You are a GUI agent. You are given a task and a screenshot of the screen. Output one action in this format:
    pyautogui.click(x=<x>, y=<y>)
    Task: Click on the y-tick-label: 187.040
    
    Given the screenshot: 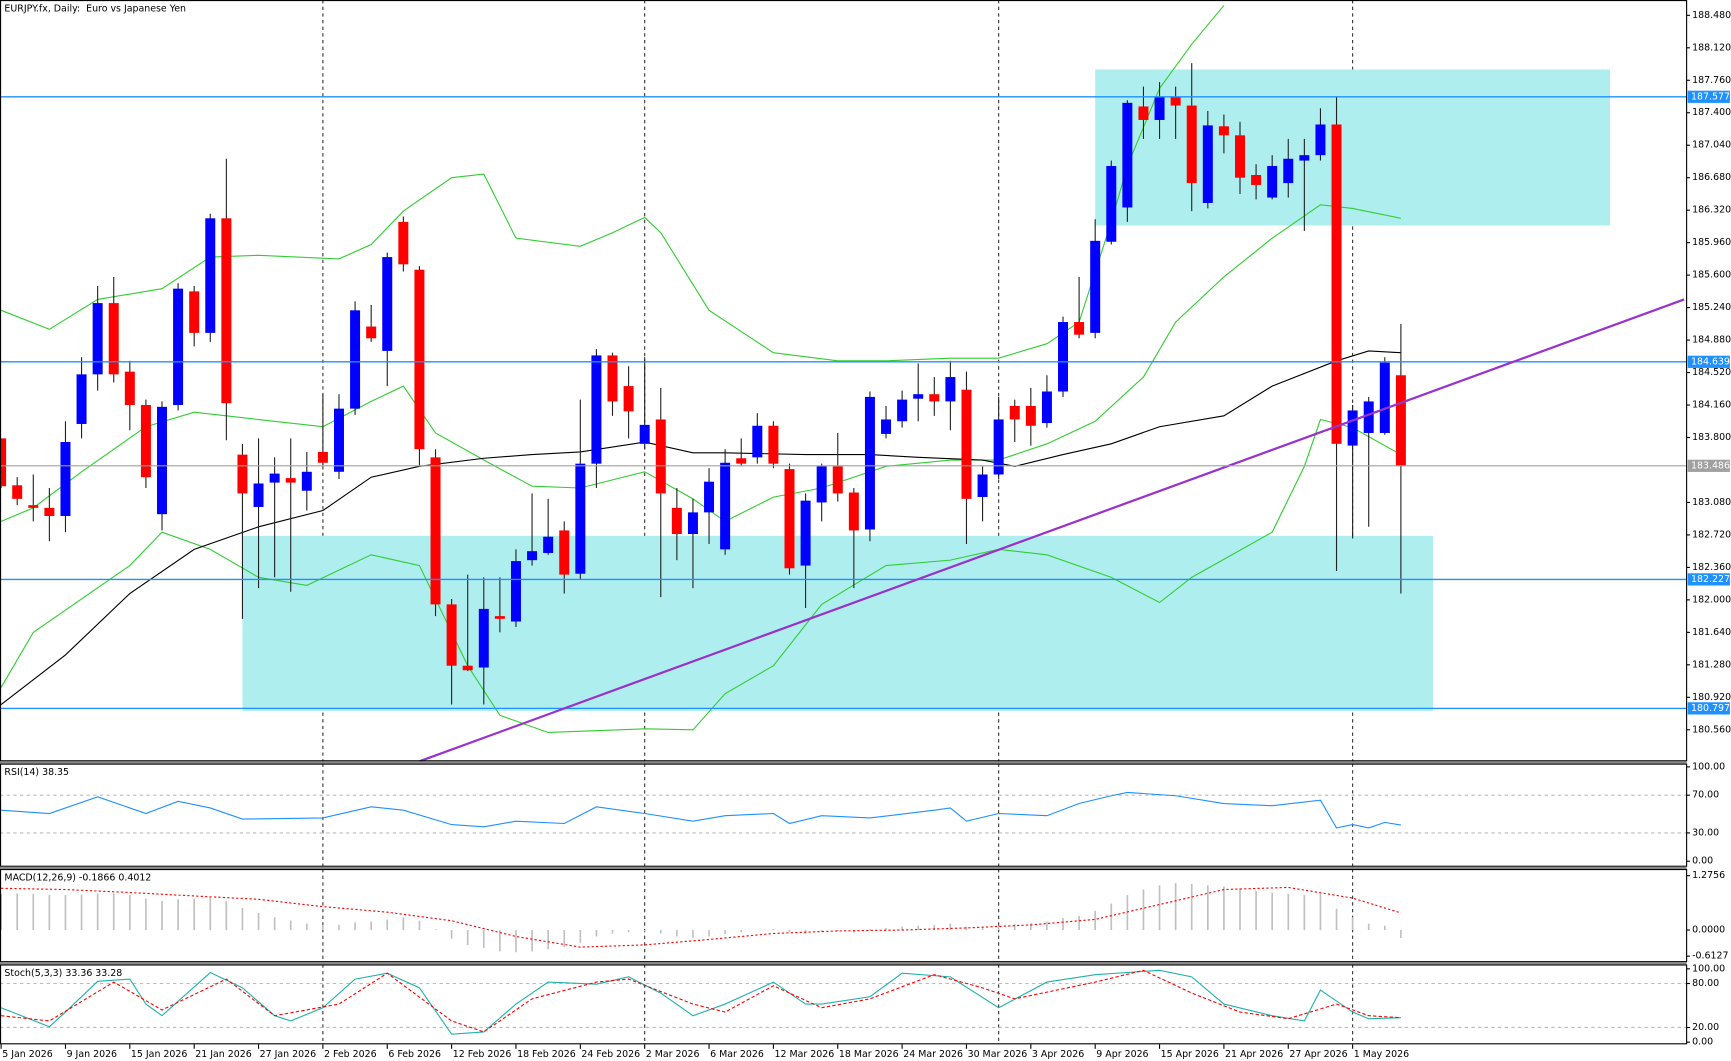 What is the action you would take?
    pyautogui.click(x=1711, y=145)
    